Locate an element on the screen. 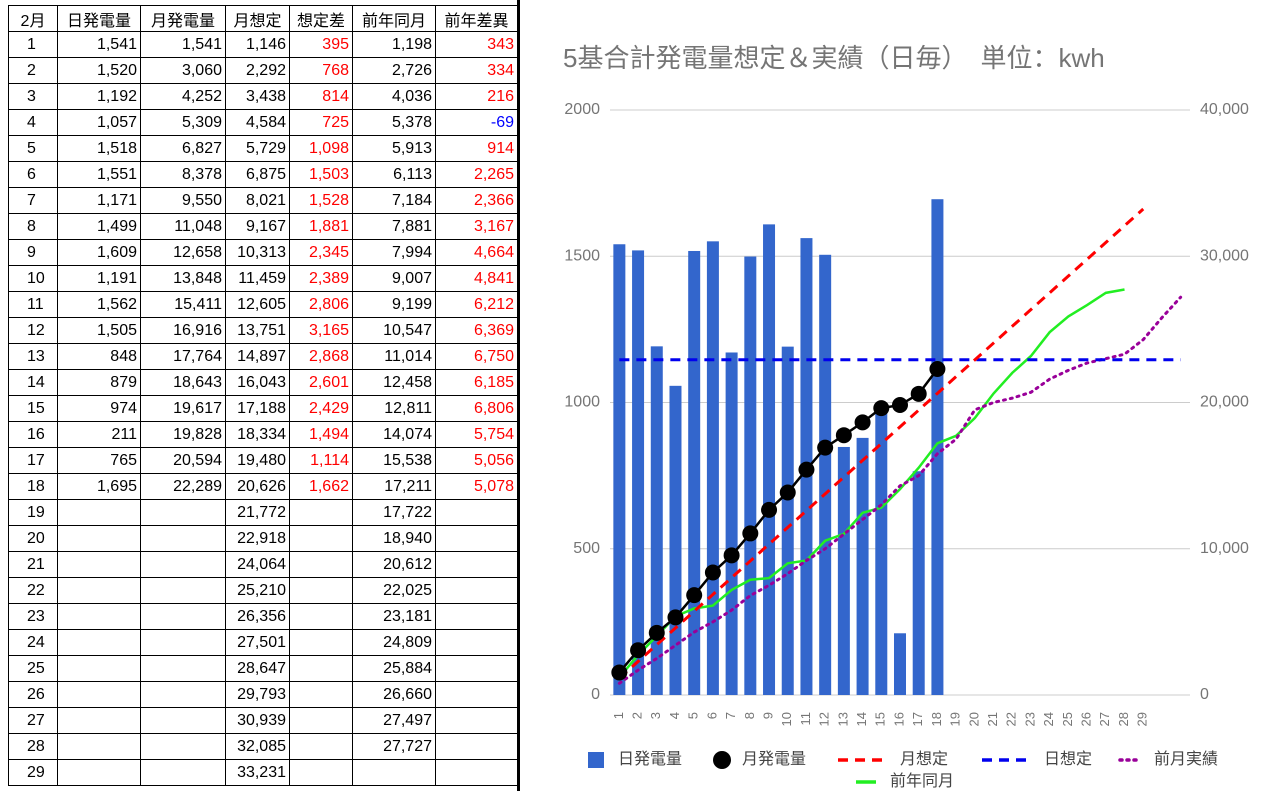 Image resolution: width=1261 pixels, height=791 pixels. table-row: 20 22,918 18,940 is located at coordinates (263, 538).